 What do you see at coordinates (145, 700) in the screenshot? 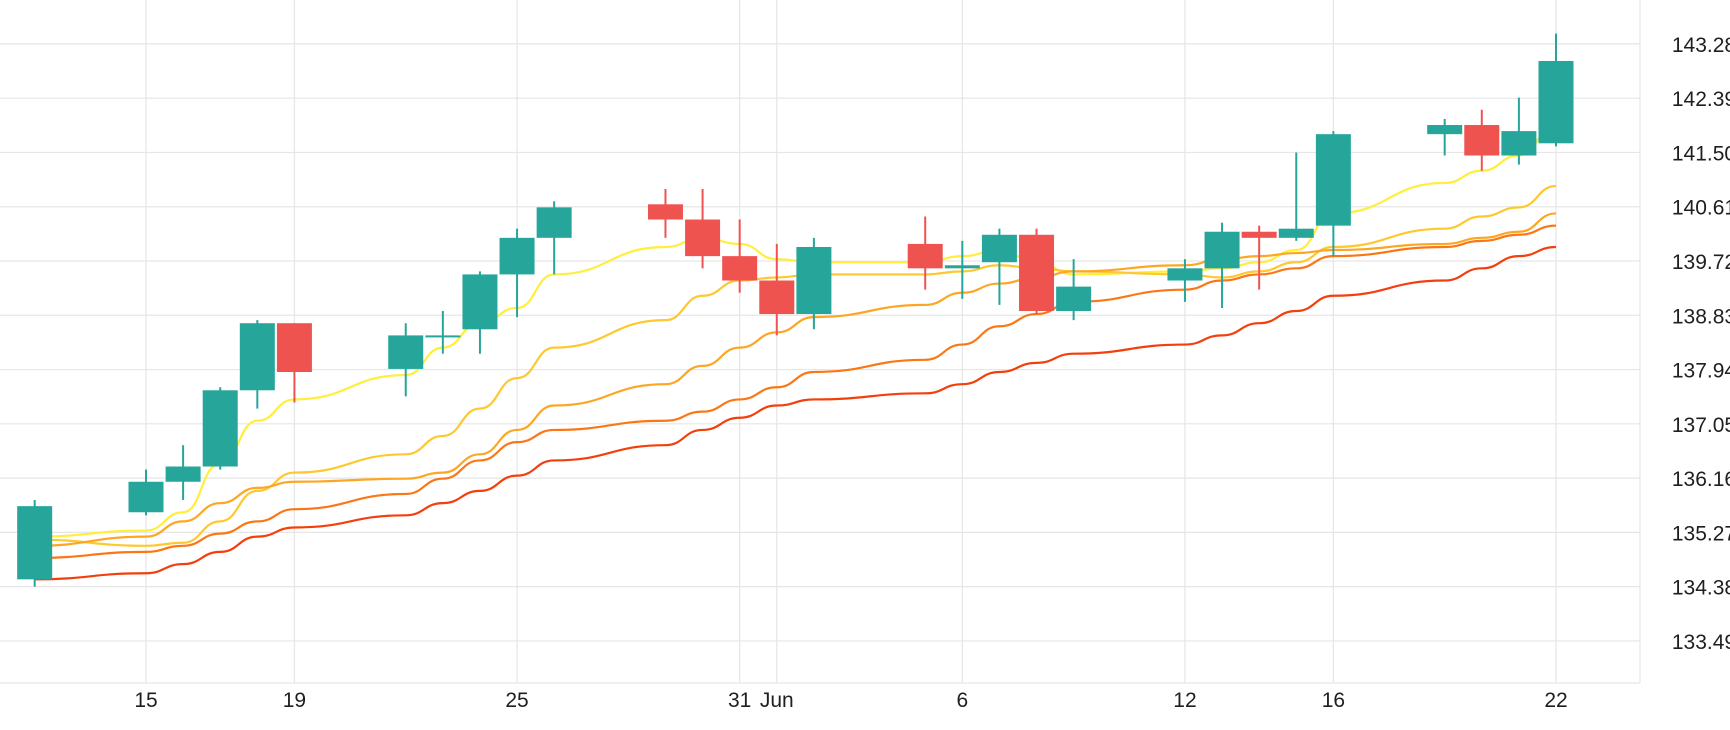
I see `x-tick-label: 15` at bounding box center [145, 700].